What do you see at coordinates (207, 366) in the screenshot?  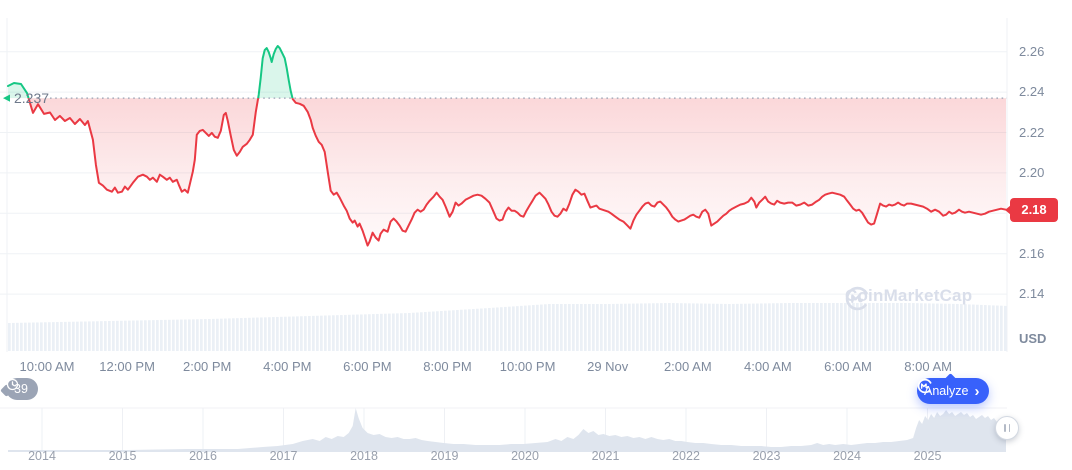 I see `x-axis-label: 2:00 PM` at bounding box center [207, 366].